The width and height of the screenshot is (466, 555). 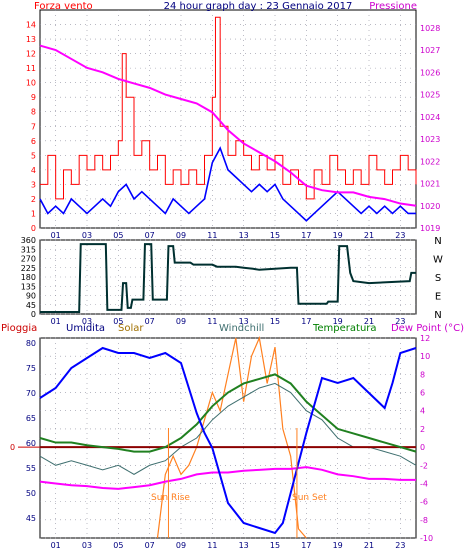 I want to click on y-left-tick-label: 8, so click(x=33, y=112).